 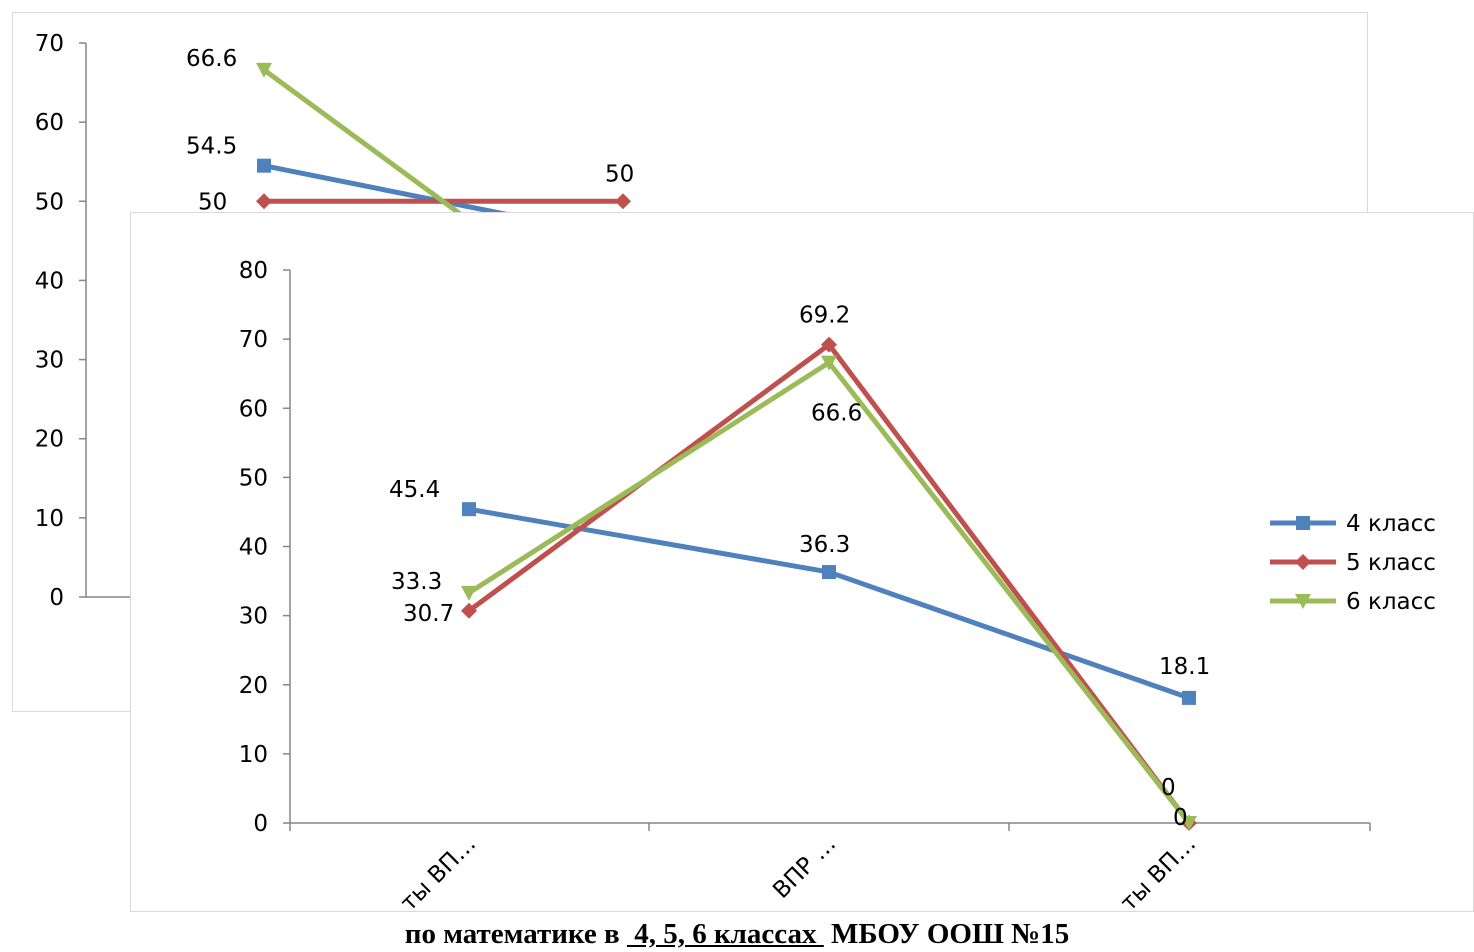 I want to click on y-tick-label: 50, so click(x=253, y=478).